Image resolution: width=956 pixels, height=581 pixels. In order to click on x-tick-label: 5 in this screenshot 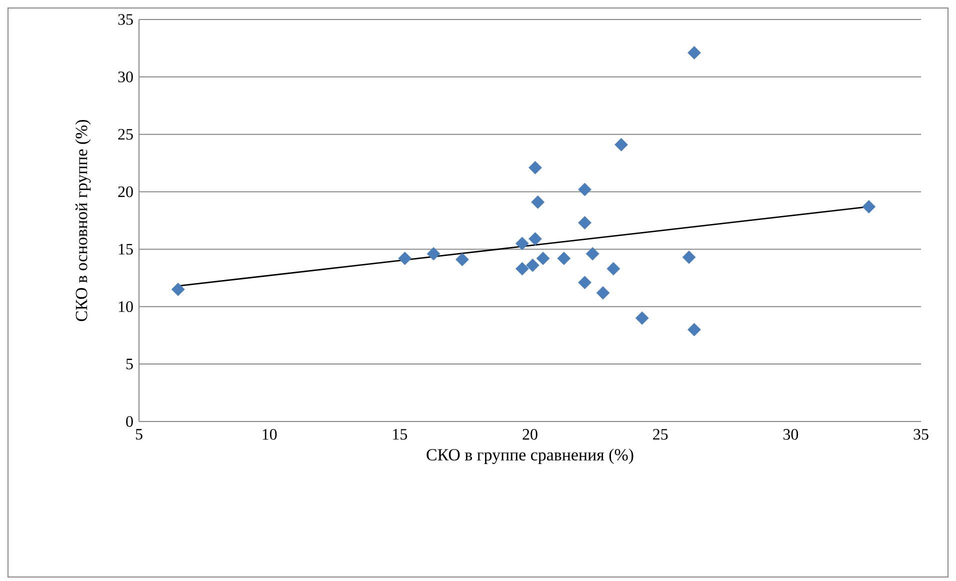, I will do `click(139, 434)`.